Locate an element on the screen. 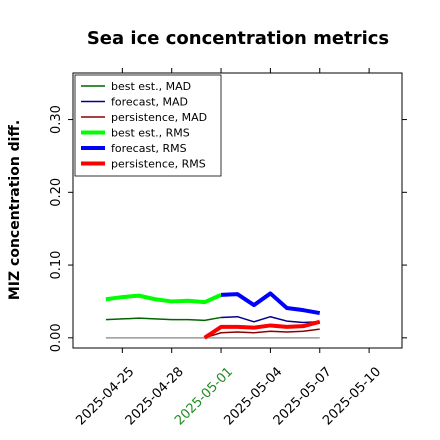 This screenshot has width=440, height=440. legend-box is located at coordinates (148, 125).